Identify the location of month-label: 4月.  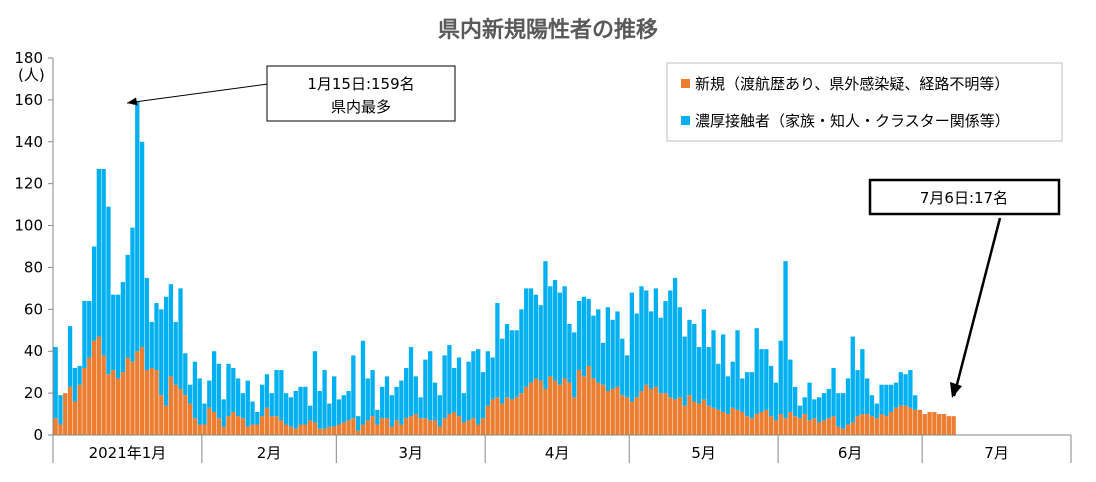
(557, 453).